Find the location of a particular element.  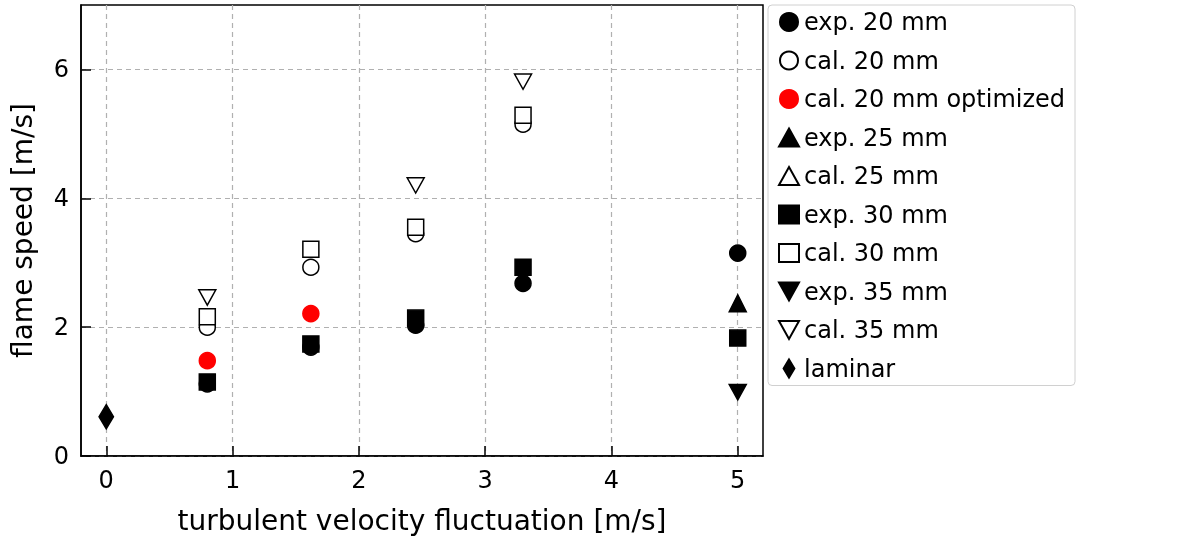

x-tick-label: 0 is located at coordinates (106, 480).